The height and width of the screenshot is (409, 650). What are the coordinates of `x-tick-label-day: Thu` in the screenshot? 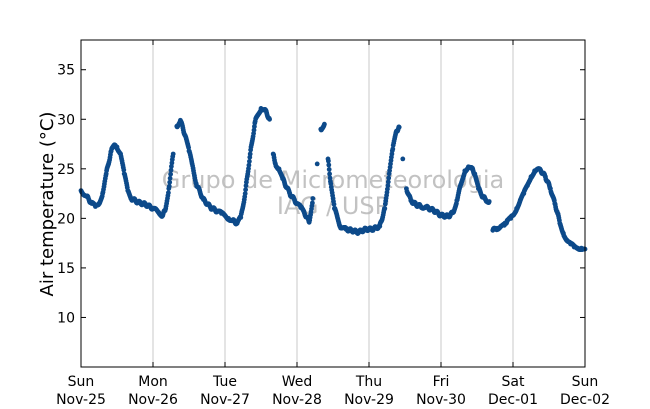 It's located at (368, 382).